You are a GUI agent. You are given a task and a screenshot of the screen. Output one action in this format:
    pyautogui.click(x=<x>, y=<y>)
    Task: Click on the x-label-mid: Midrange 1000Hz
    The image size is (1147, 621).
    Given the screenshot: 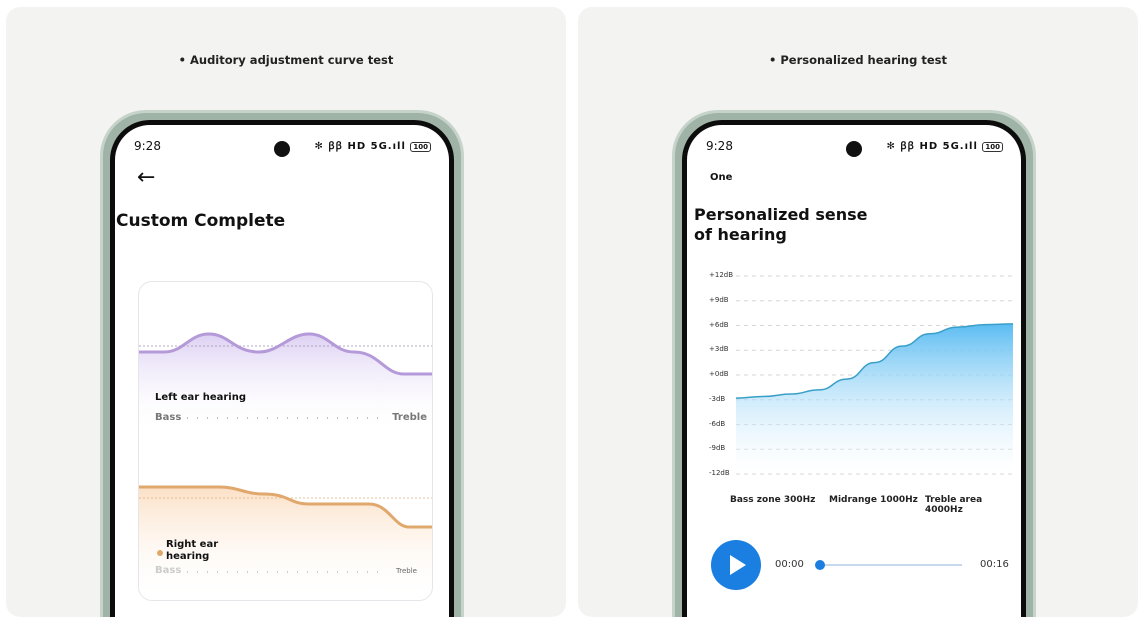 What is the action you would take?
    pyautogui.click(x=873, y=500)
    